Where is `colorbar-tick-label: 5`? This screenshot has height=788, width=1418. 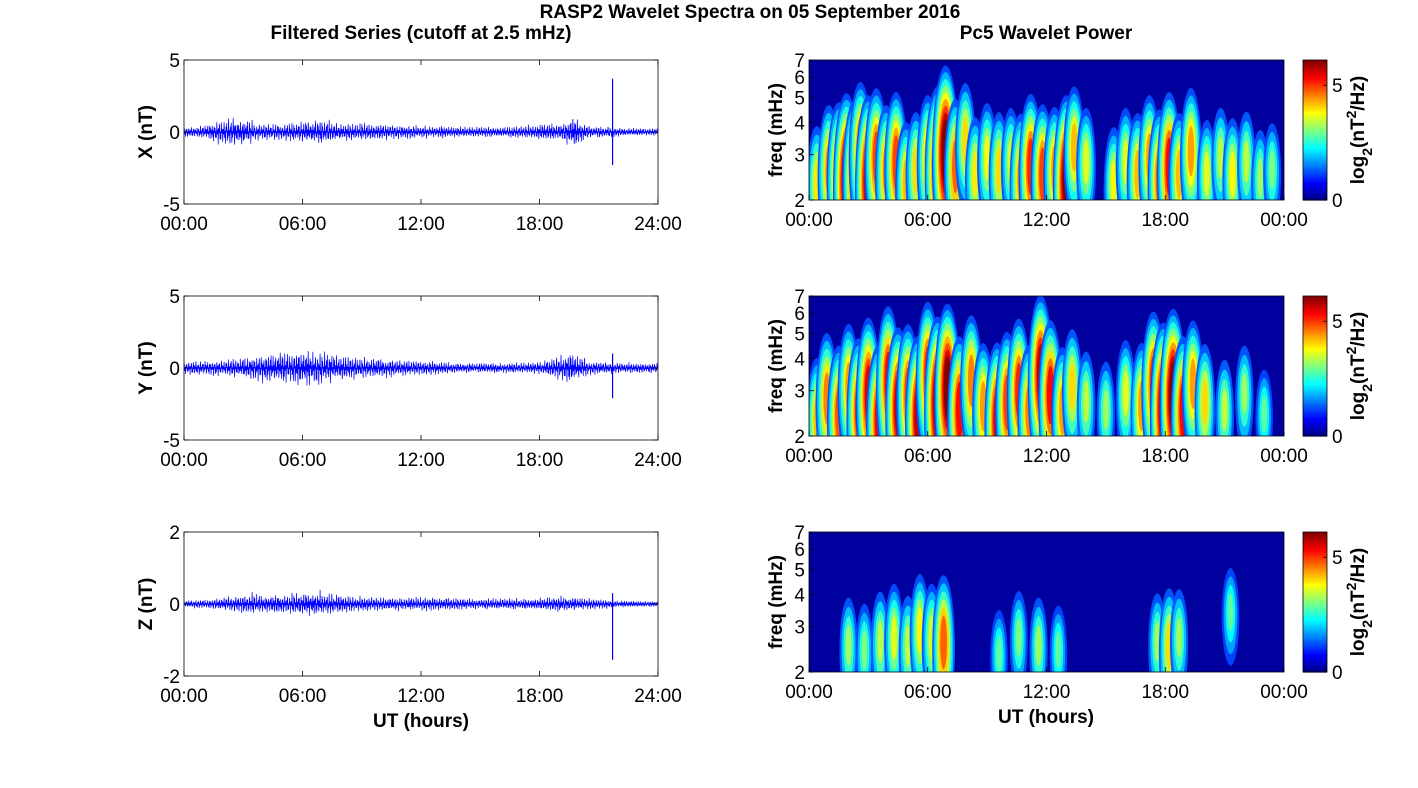 colorbar-tick-label: 5 is located at coordinates (1337, 558).